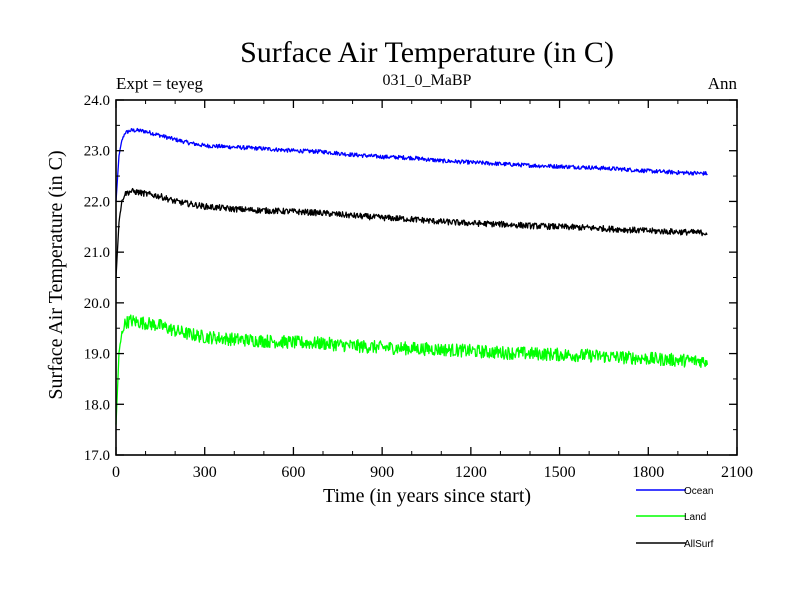 The width and height of the screenshot is (800, 600). Describe the element at coordinates (56, 274) in the screenshot. I see `y-axis-label: Surface Air Temperature (in C)` at that location.